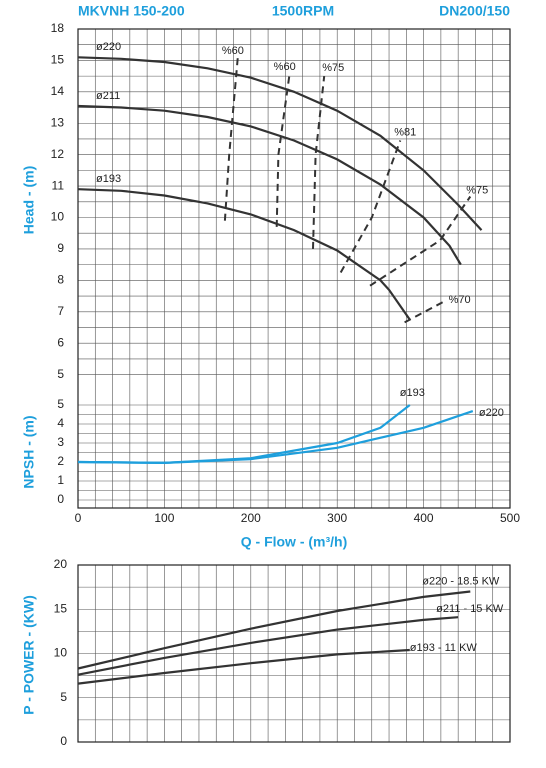  I want to click on chart-title: MKVNH 150-200, so click(131, 11).